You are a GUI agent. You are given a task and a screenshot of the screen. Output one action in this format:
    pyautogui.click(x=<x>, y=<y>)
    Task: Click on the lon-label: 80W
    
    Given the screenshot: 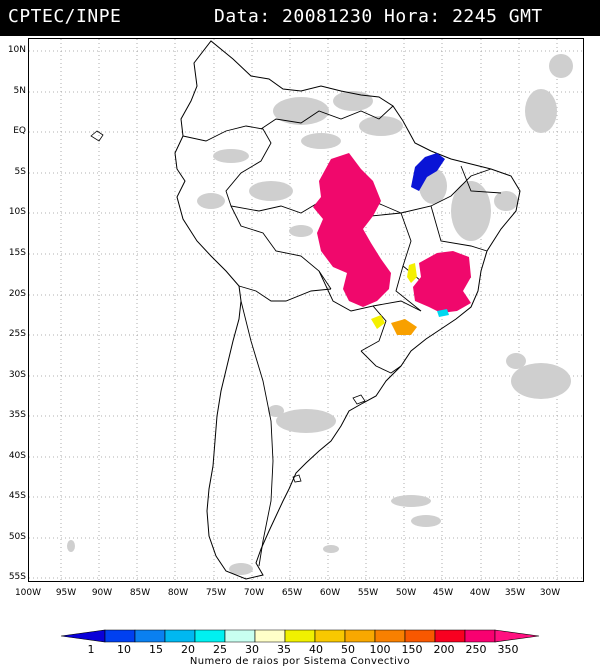 What is the action you would take?
    pyautogui.click(x=178, y=593)
    